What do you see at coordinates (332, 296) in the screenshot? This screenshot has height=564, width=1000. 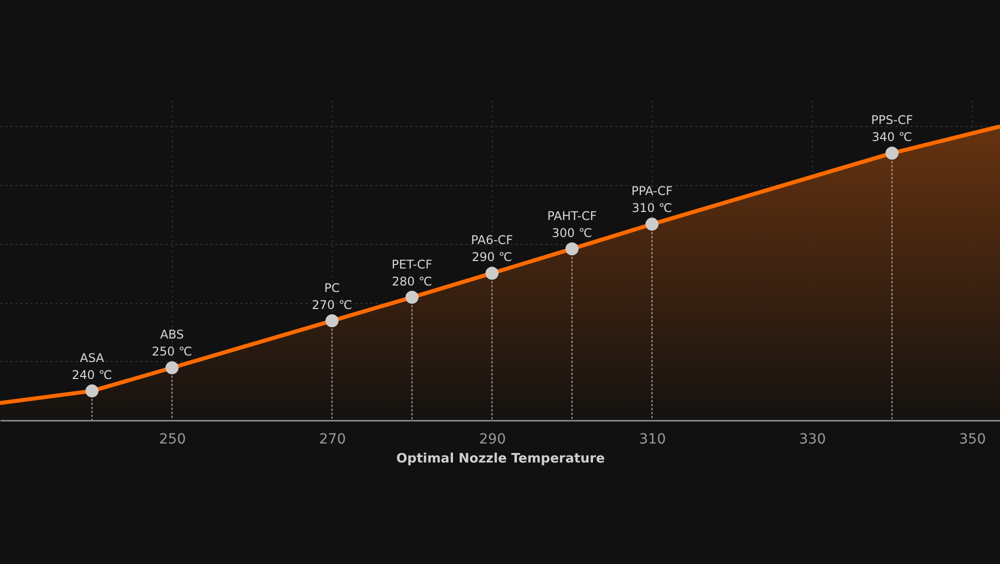 I see `annotation: PC 270 ℃` at bounding box center [332, 296].